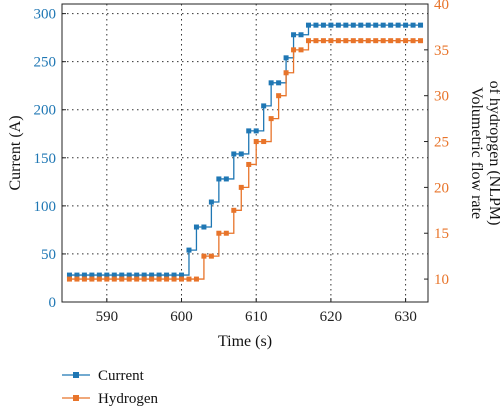 The width and height of the screenshot is (500, 409). I want to click on x-tick-label: 590, so click(107, 317).